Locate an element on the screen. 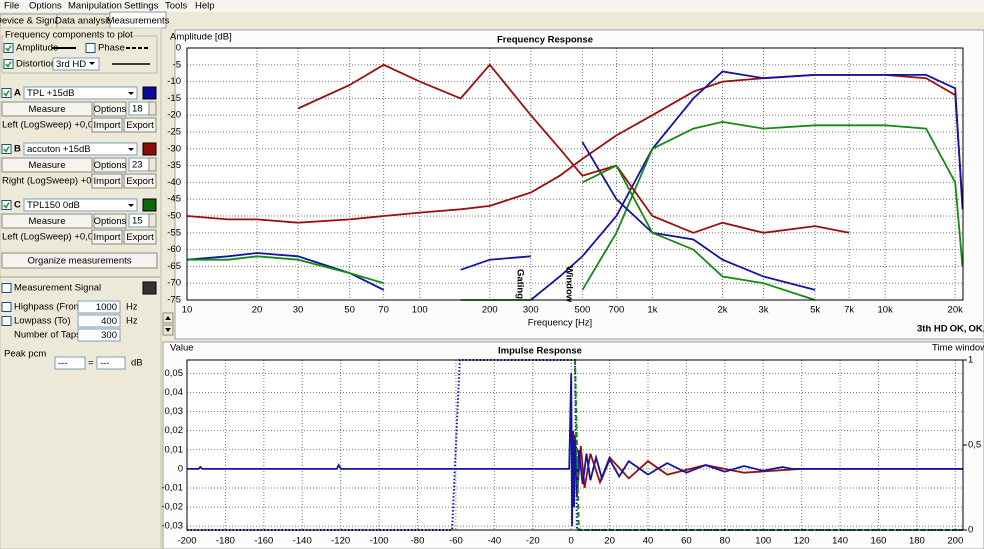 The height and width of the screenshot is (549, 984). menu-item: Tools is located at coordinates (176, 6).